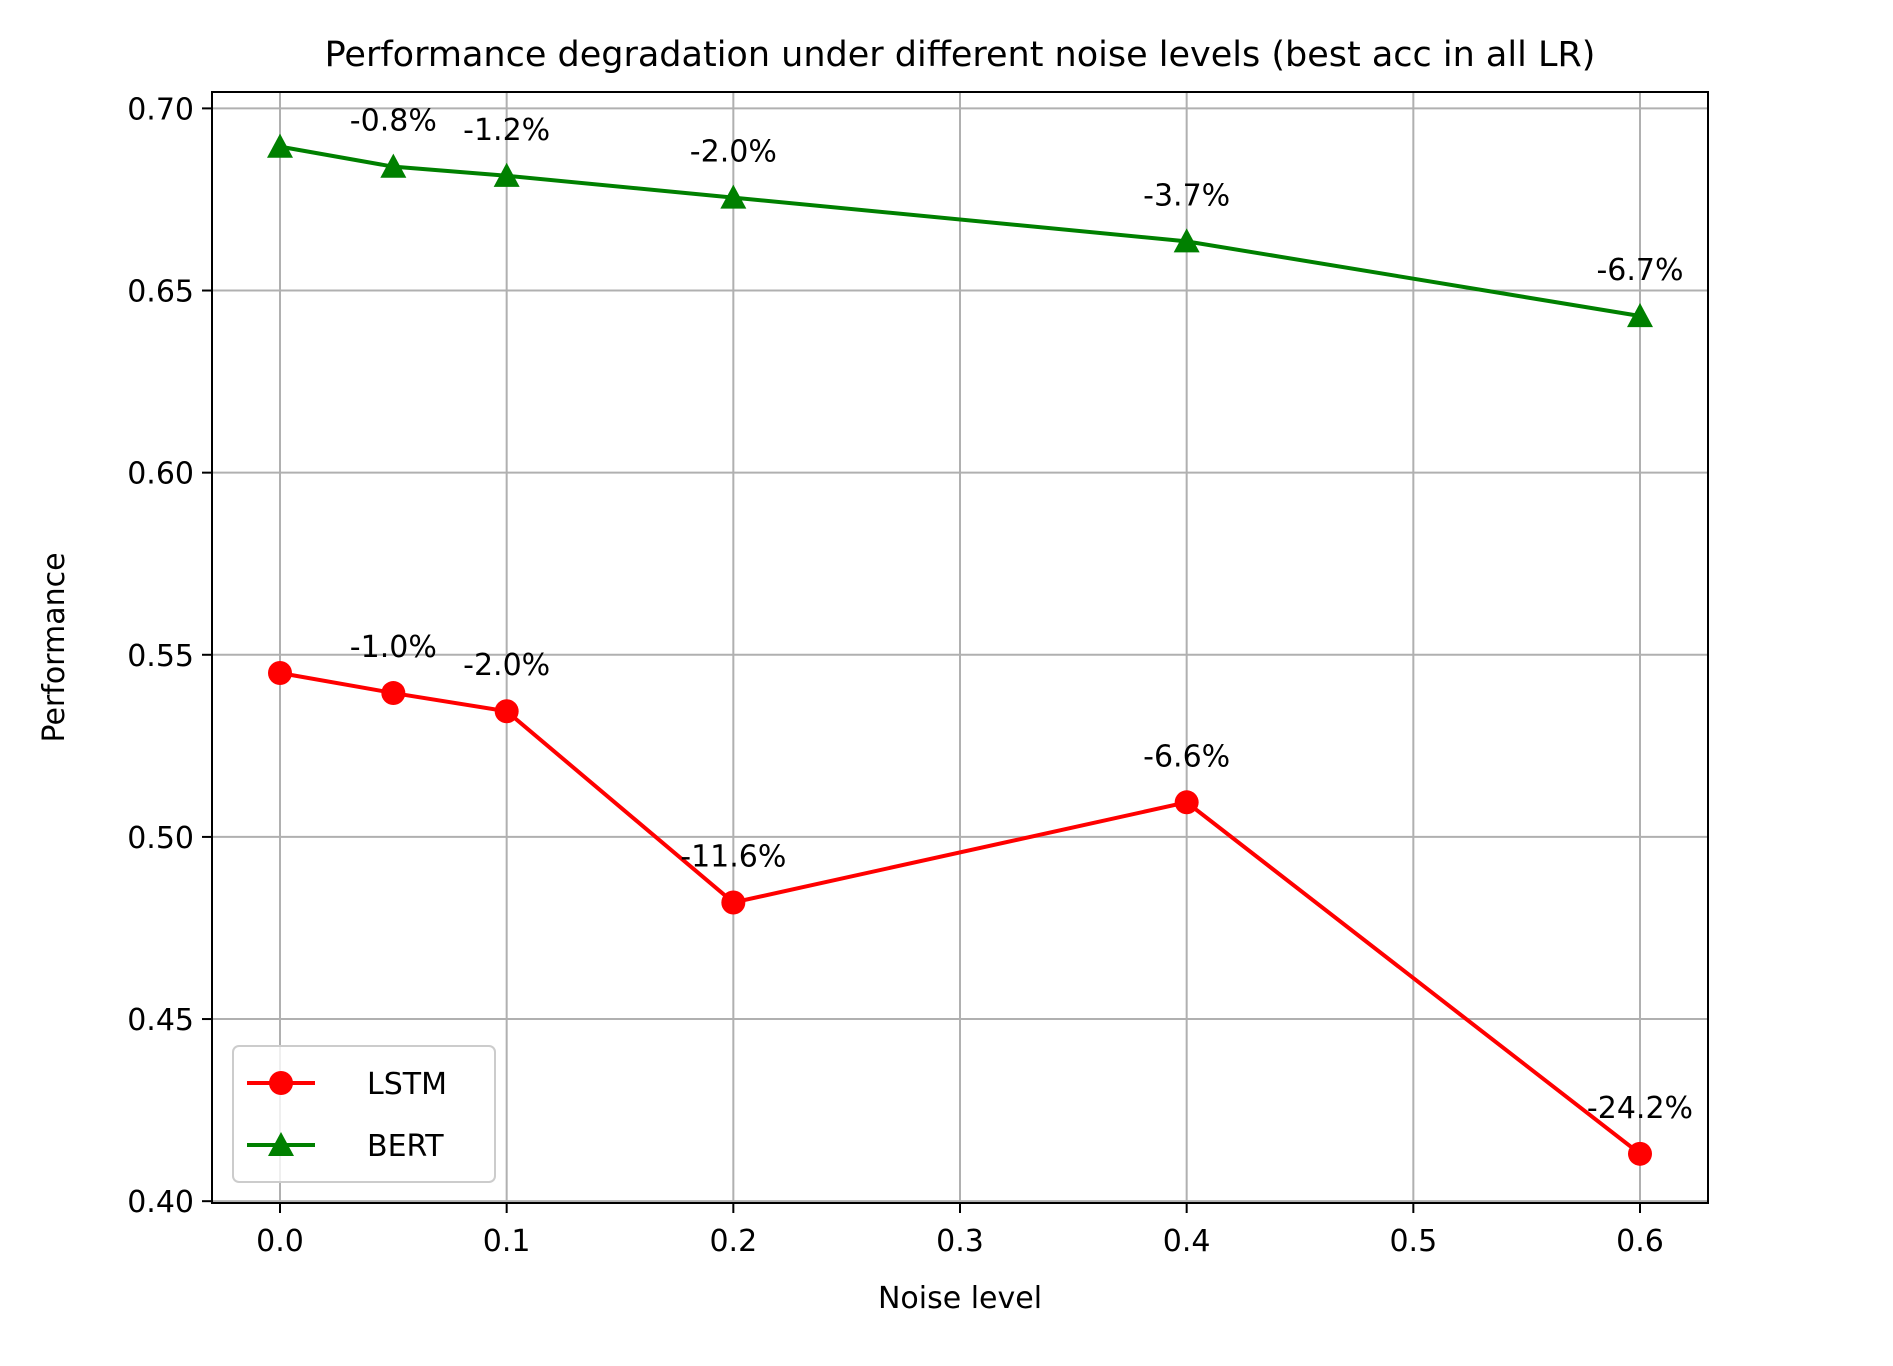 The width and height of the screenshot is (1893, 1366). Describe the element at coordinates (281, 1144) in the screenshot. I see `legend-bert-marker` at that location.